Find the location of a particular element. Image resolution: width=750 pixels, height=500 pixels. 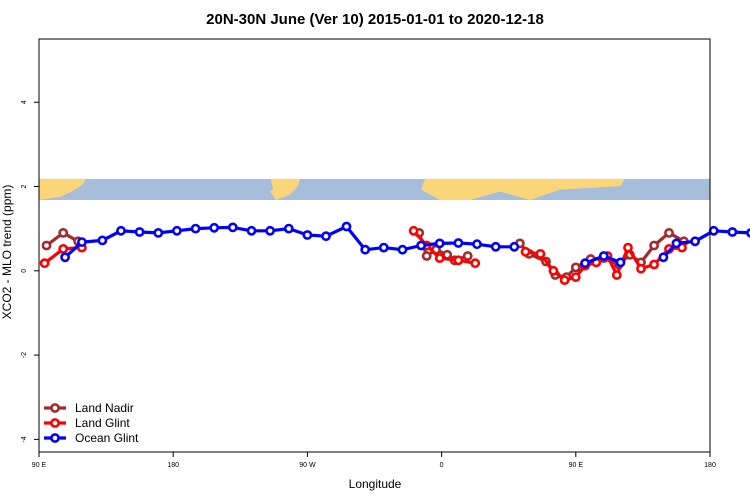

x-tick-label-6: 180 is located at coordinates (710, 465).